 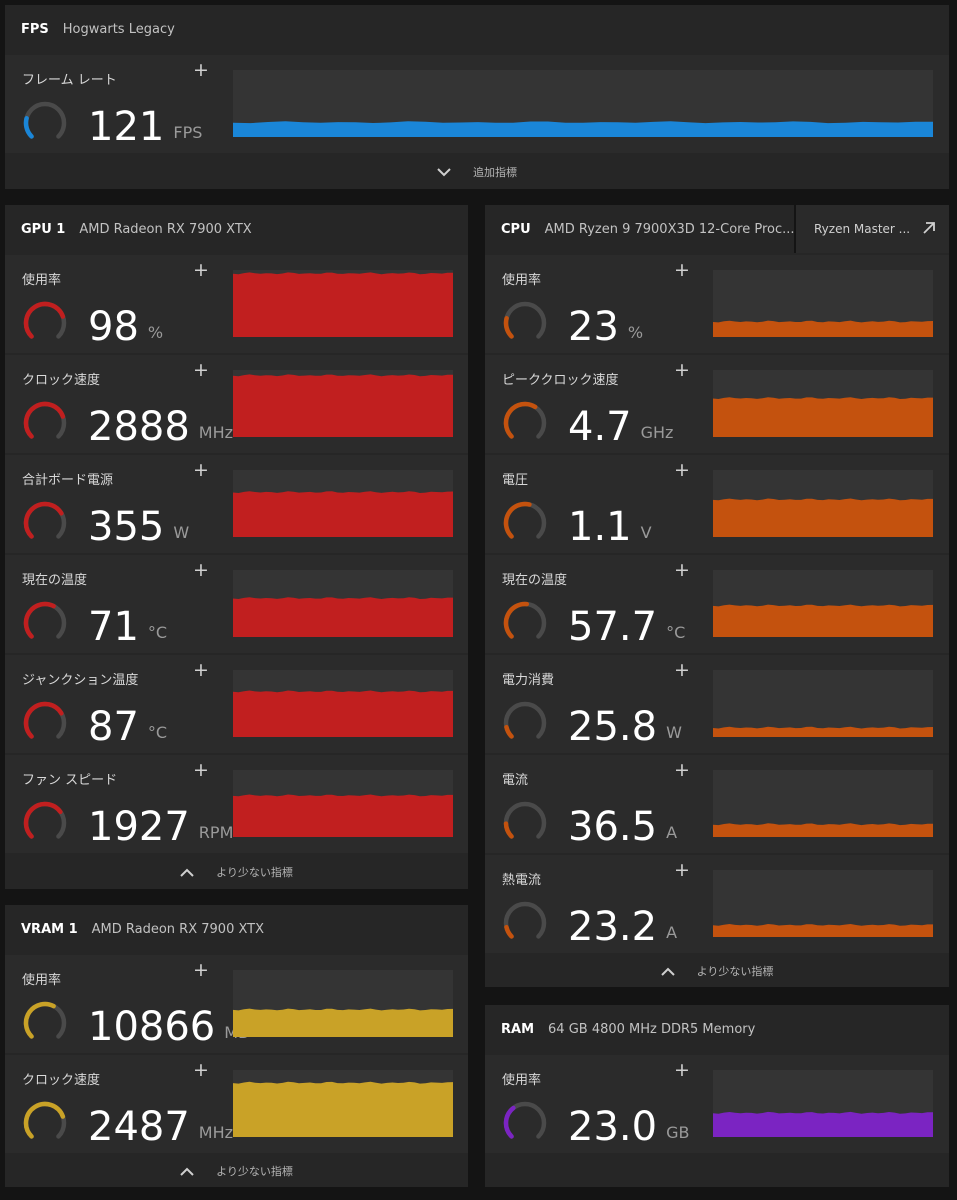 I want to click on fps-metric: フレーム レート + 121 FPS, so click(x=477, y=104).